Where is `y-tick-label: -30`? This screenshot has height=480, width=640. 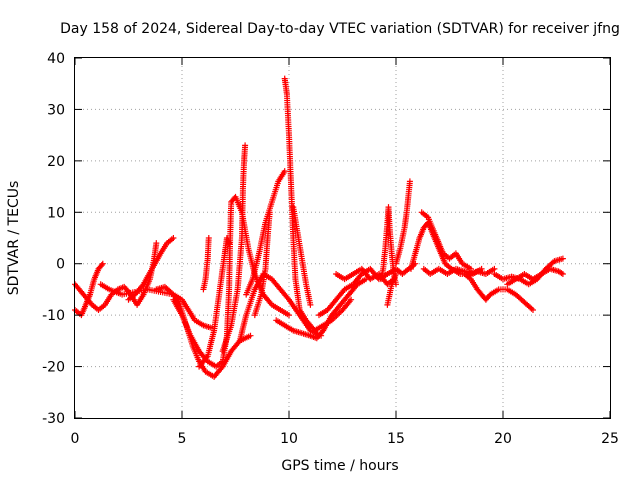 y-tick-label: -30 is located at coordinates (53, 419).